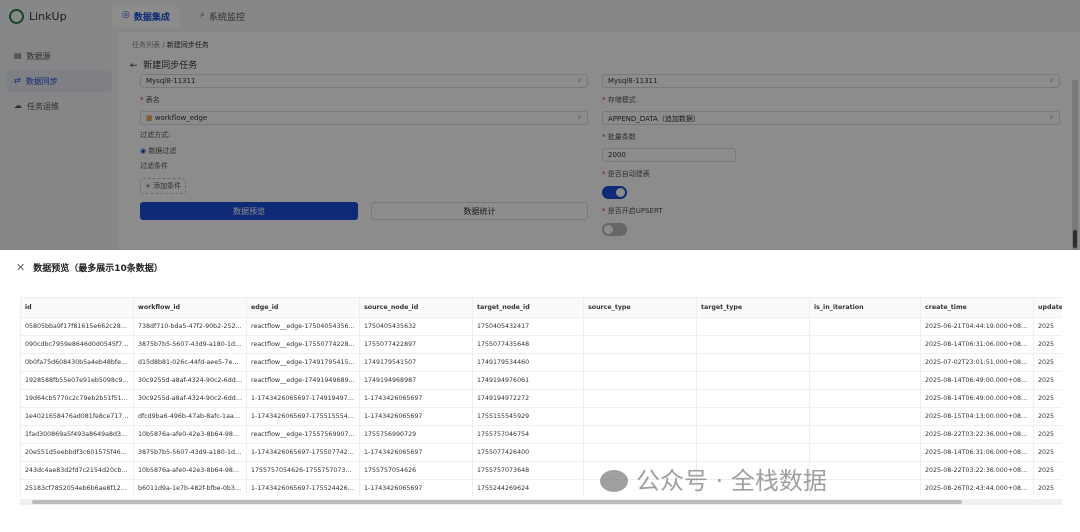  Describe the element at coordinates (164, 66) in the screenshot. I see `page-title: ← 新建同步任务` at that location.